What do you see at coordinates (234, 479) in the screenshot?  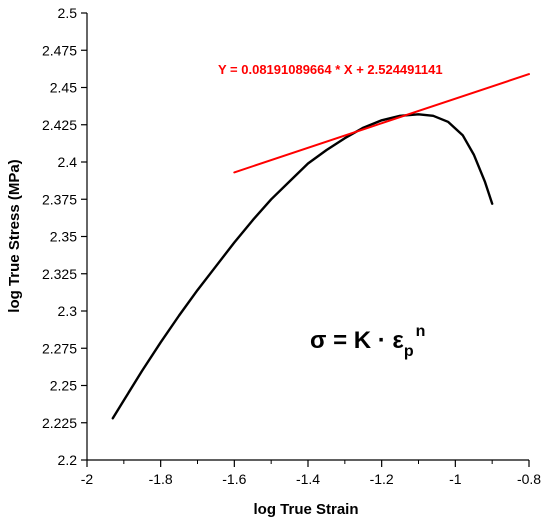 I see `x-tick-label: -1.6` at bounding box center [234, 479].